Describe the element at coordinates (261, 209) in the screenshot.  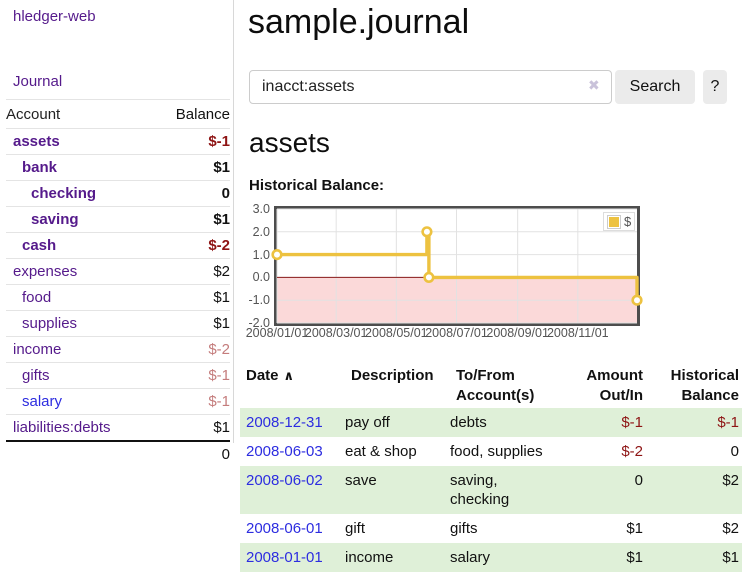
I see `y-axis-tick-label: 3.0` at that location.